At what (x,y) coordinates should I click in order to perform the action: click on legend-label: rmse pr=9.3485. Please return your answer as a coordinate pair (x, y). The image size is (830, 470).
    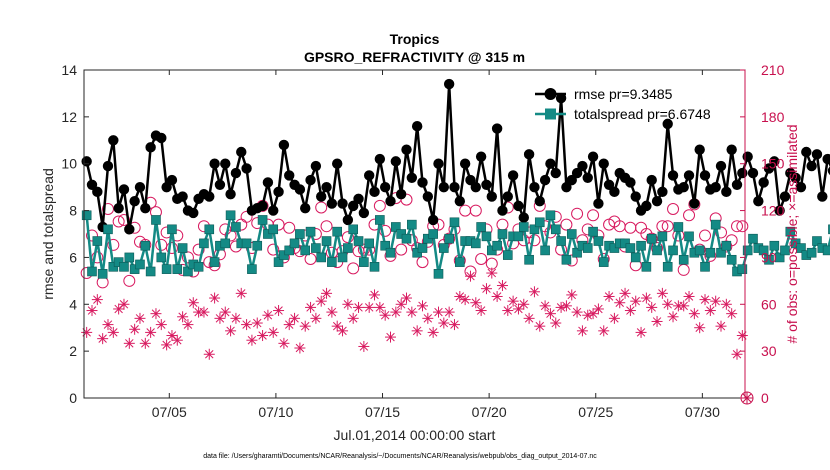
    Looking at the image, I should click on (623, 94).